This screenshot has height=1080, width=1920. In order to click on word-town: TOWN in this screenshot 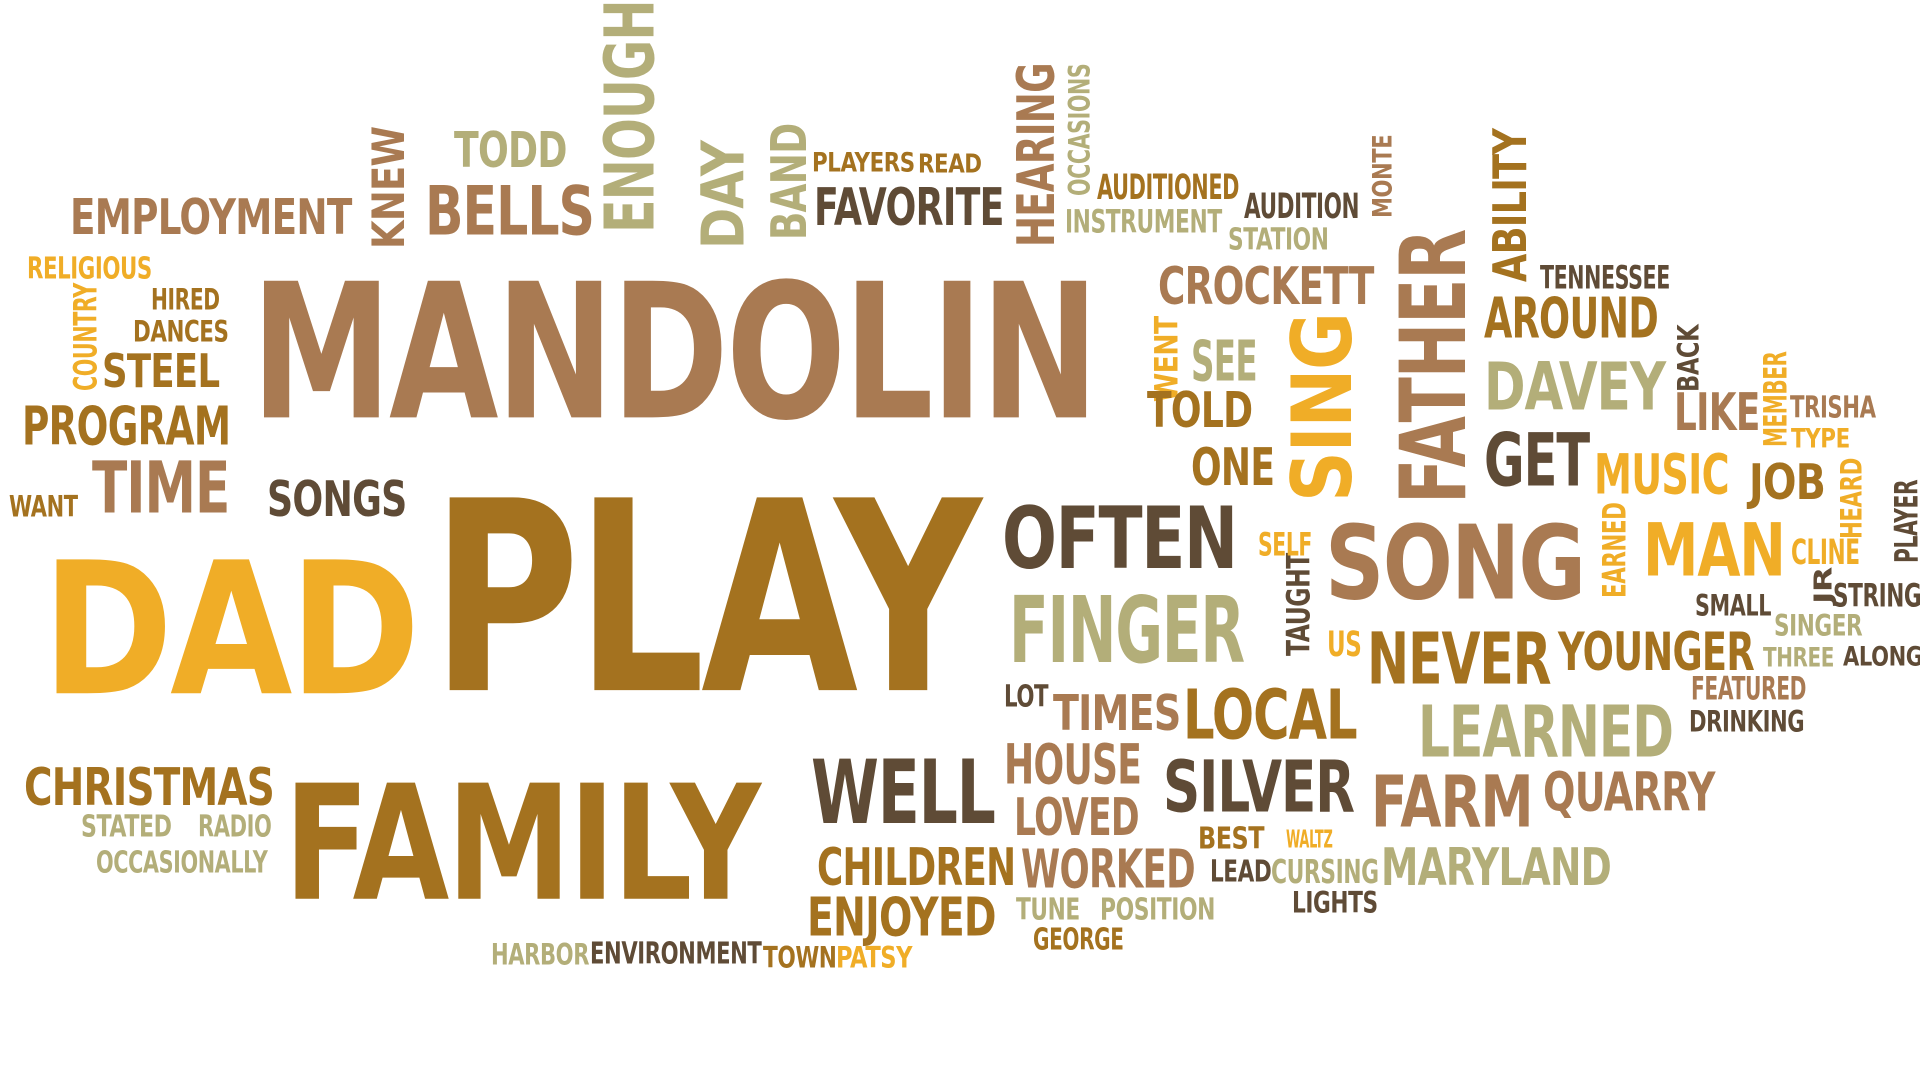, I will do `click(799, 957)`.